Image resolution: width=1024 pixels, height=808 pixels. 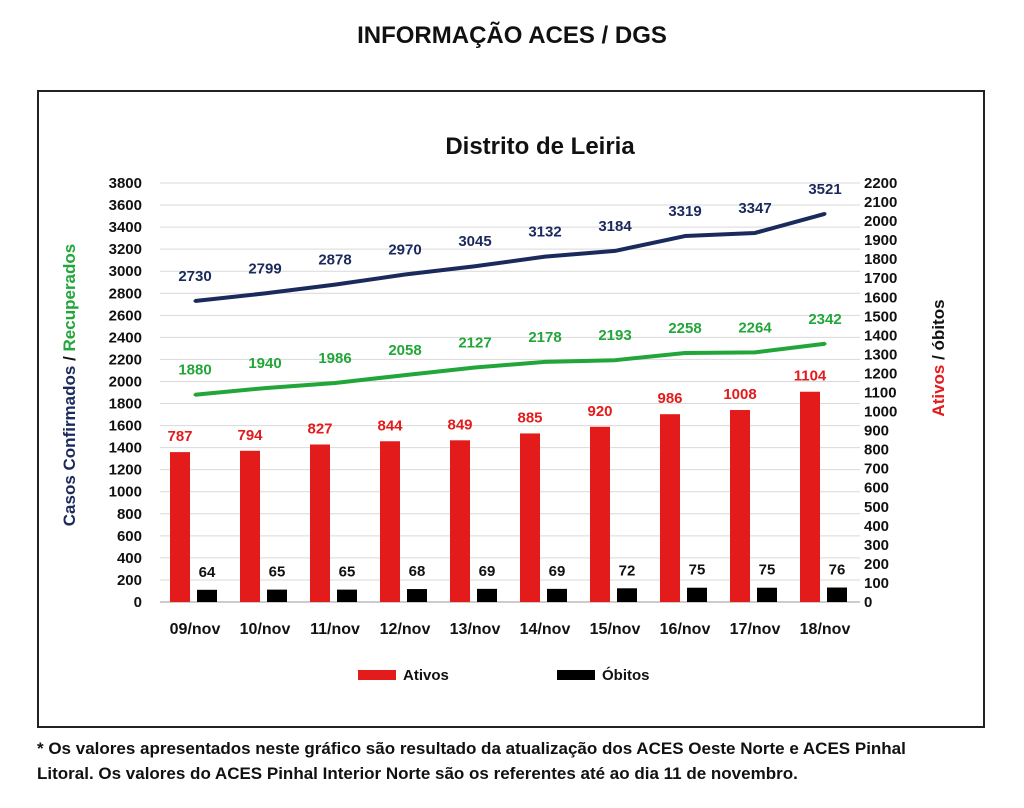 I want to click on right-tick-label: 400, so click(x=876, y=526).